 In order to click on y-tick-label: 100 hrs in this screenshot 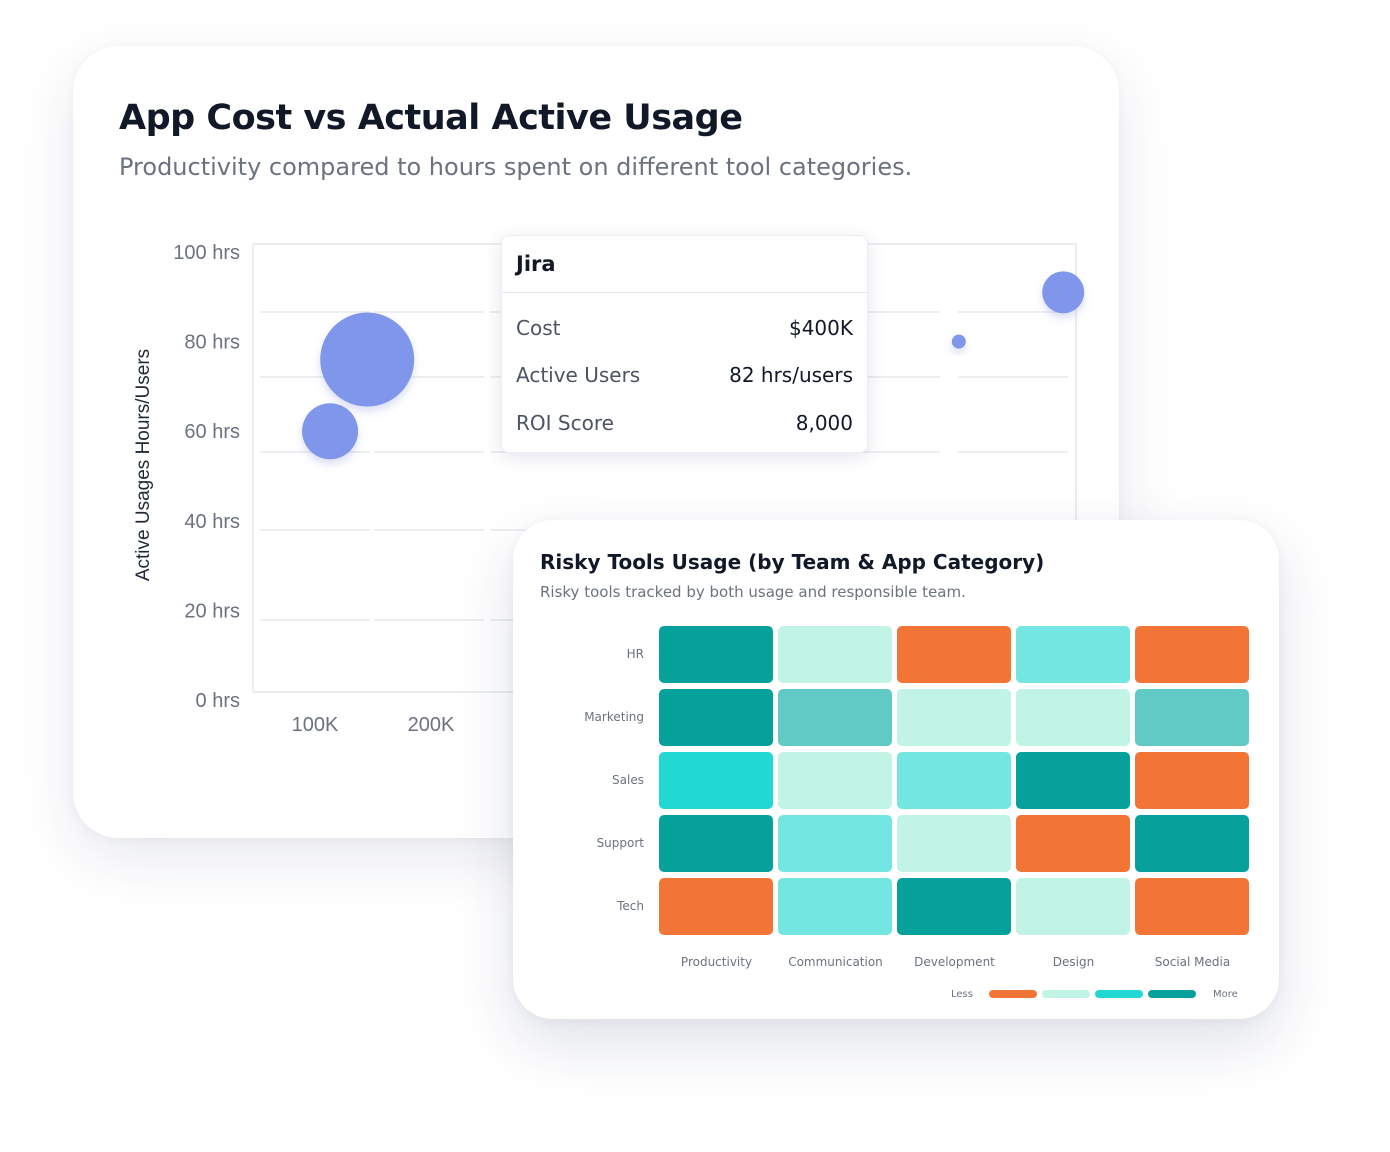, I will do `click(206, 253)`.